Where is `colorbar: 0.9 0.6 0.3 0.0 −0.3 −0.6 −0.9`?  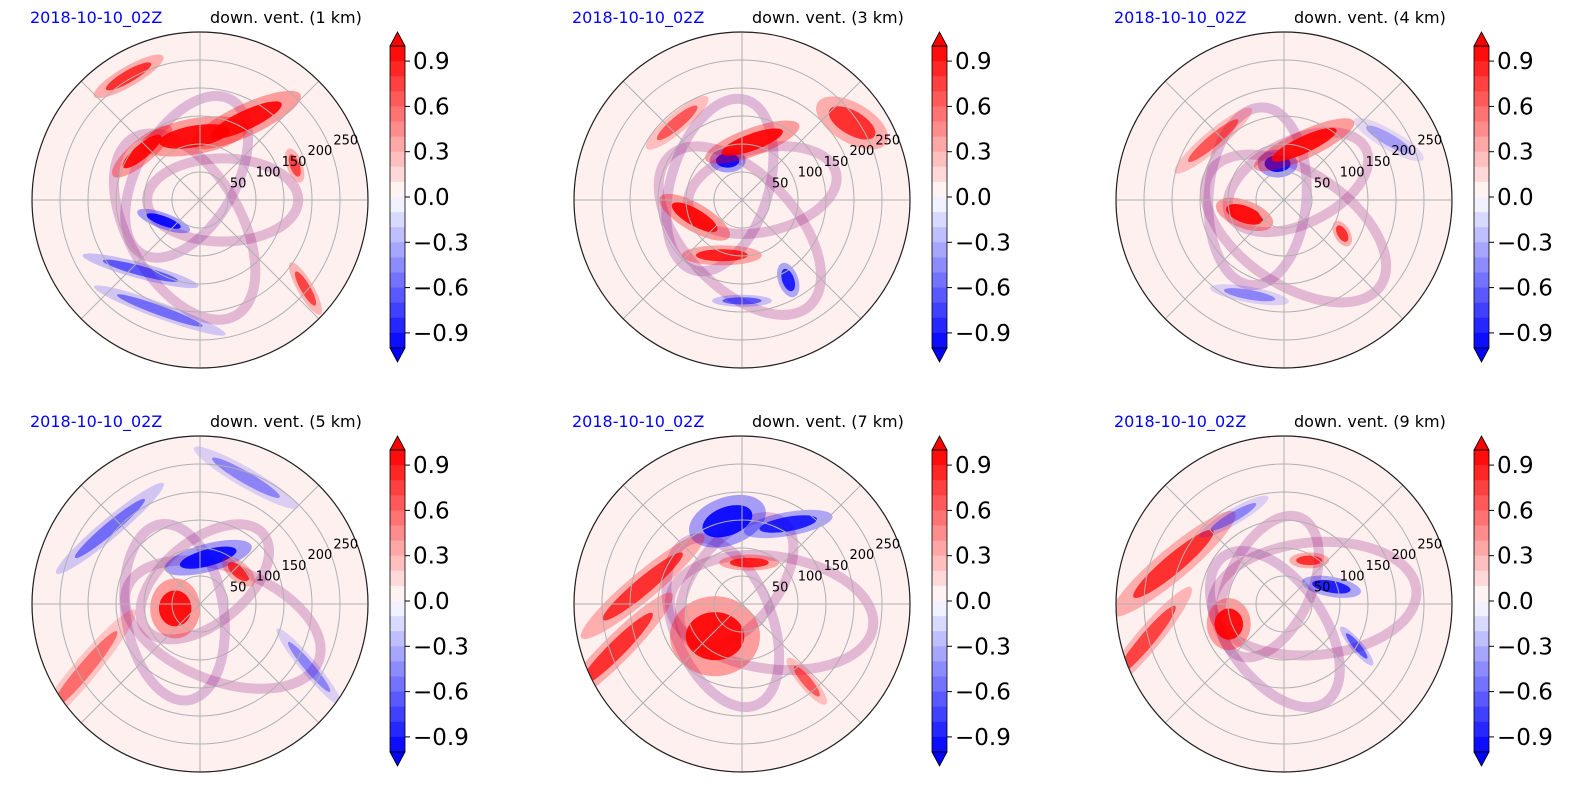 colorbar: 0.9 0.6 0.3 0.0 −0.3 −0.6 −0.9 is located at coordinates (971, 601).